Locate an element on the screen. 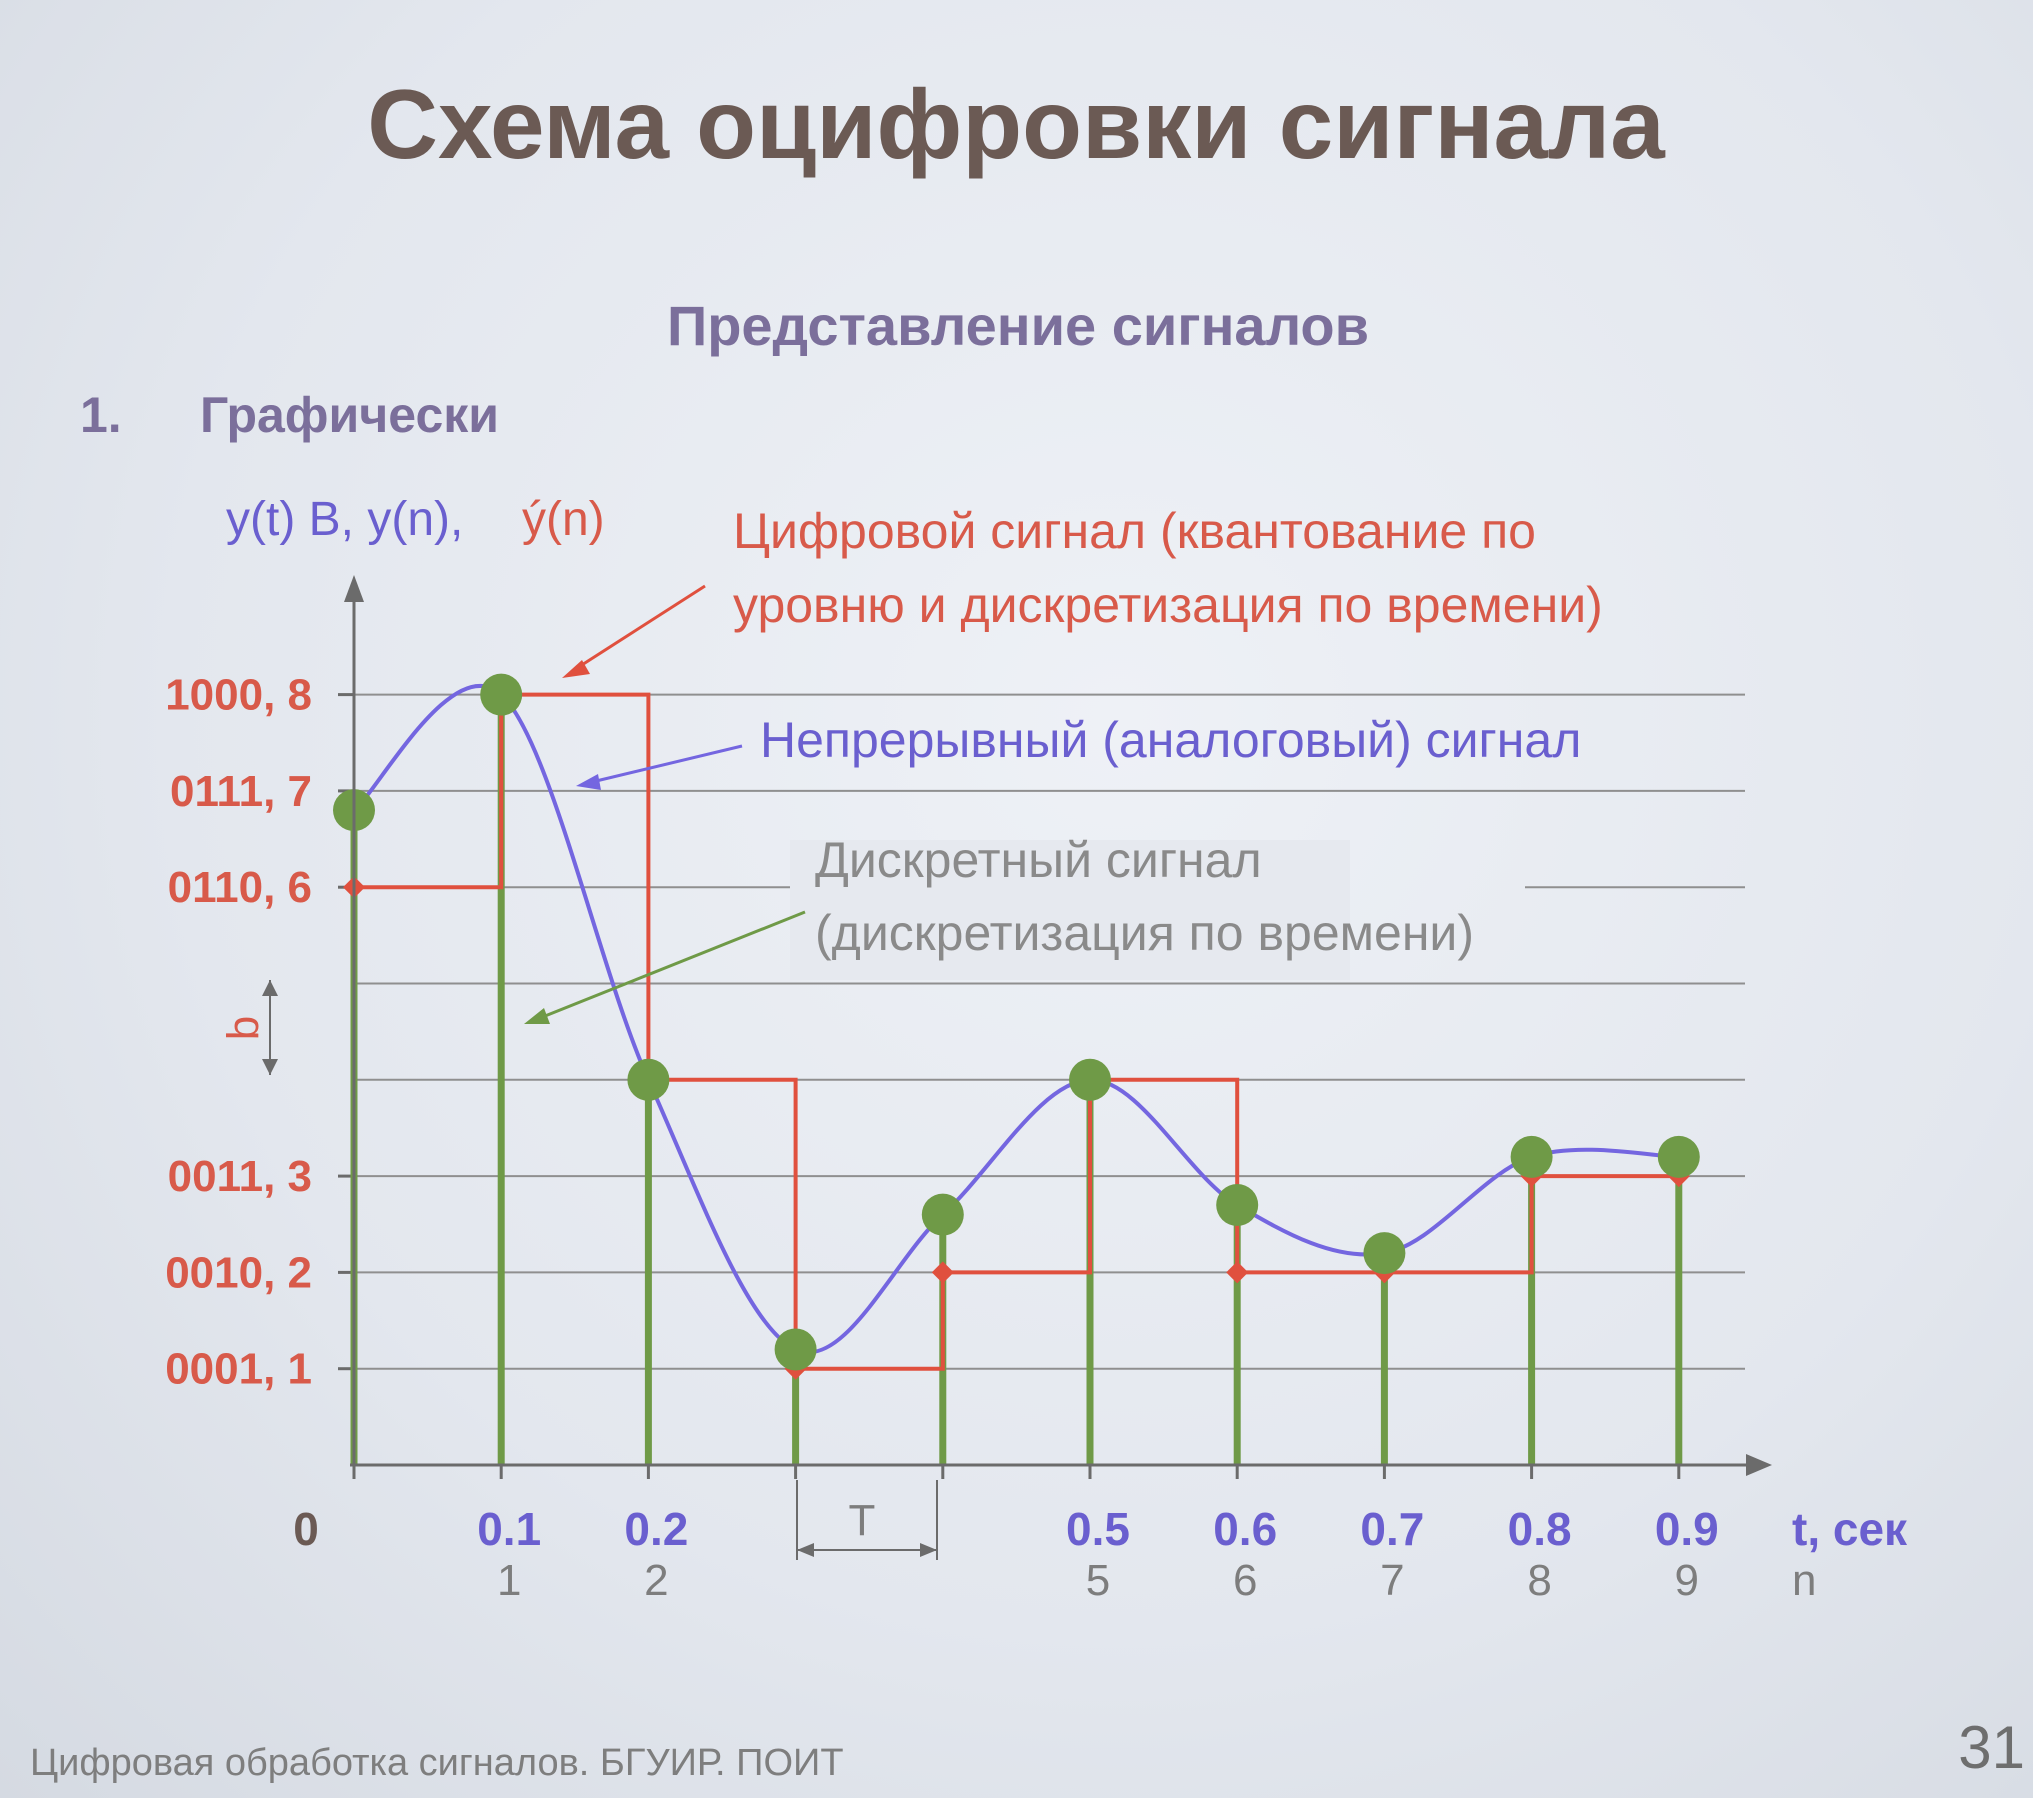 The height and width of the screenshot is (1798, 2033). y-tick-label: 0001, 1 is located at coordinates (238, 1369).